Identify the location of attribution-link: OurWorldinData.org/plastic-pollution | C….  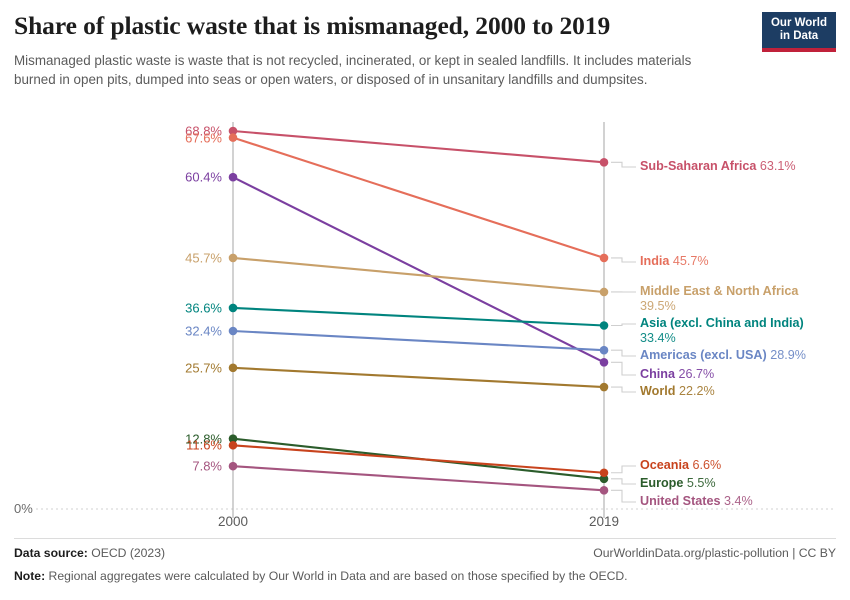
(714, 553).